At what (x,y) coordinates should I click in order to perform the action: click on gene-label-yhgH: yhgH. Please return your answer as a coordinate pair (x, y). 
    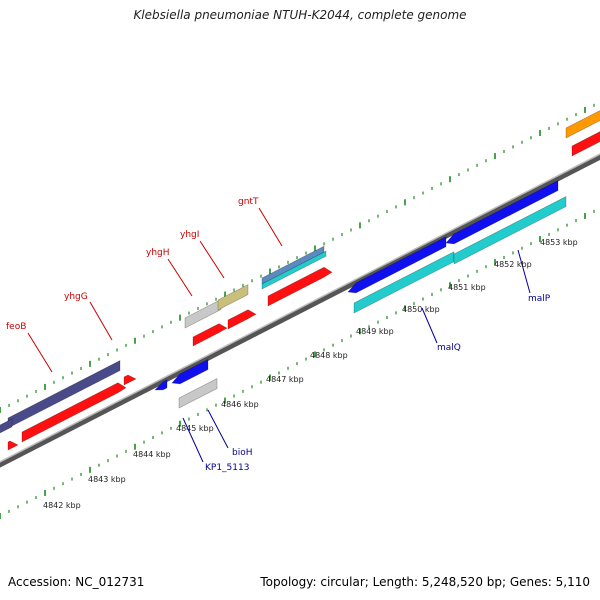
    Looking at the image, I should click on (158, 253).